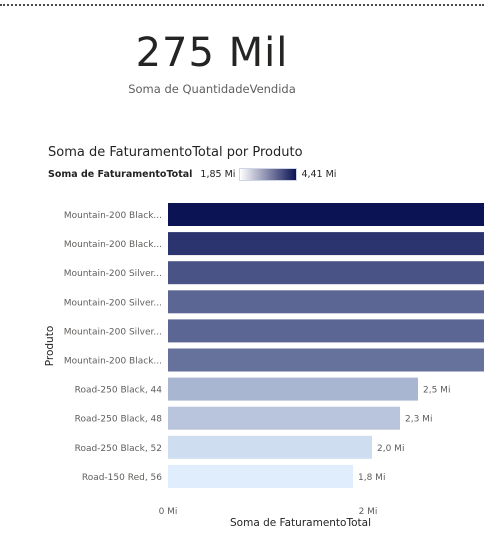 The height and width of the screenshot is (535, 484). Describe the element at coordinates (218, 174) in the screenshot. I see `legend-min-label: 1,85 Mi` at that location.